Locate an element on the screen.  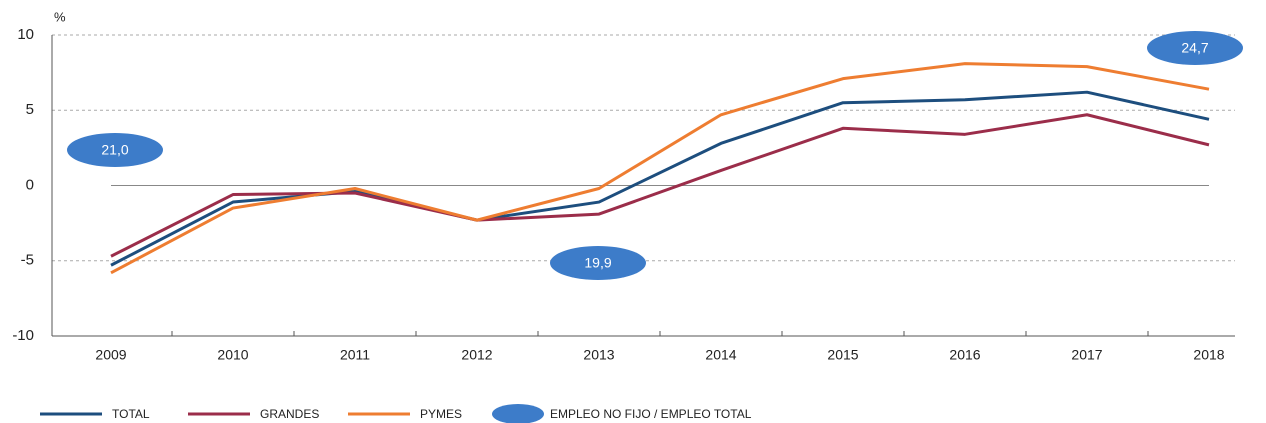
annotation-label: 24,7 is located at coordinates (1194, 48).